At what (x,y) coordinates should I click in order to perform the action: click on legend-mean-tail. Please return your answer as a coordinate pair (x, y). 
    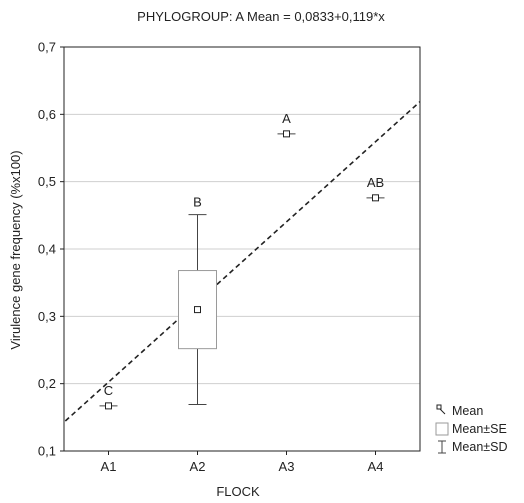
    Looking at the image, I should click on (442, 411).